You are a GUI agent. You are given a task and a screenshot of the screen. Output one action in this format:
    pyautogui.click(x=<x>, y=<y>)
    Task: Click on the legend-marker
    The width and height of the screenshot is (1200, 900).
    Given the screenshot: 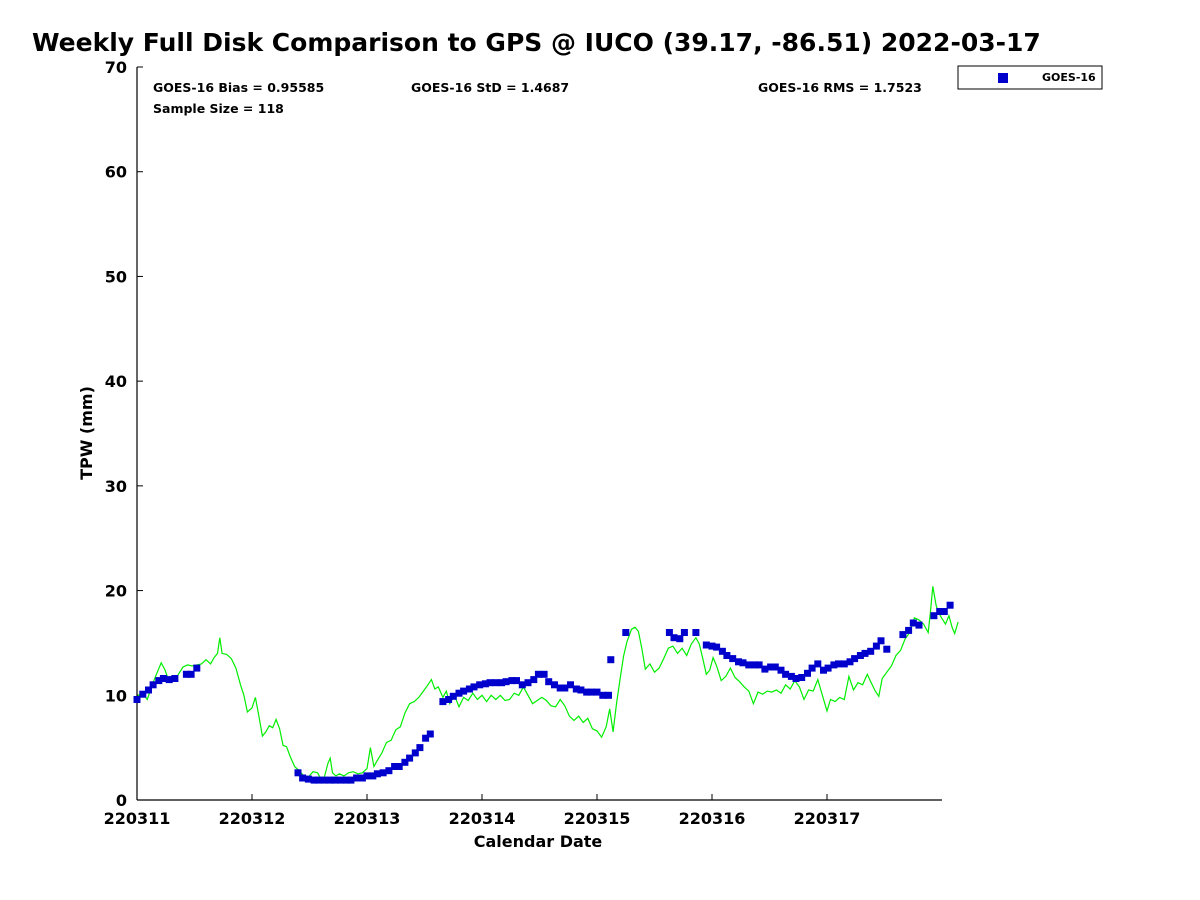 What is the action you would take?
    pyautogui.click(x=1003, y=78)
    